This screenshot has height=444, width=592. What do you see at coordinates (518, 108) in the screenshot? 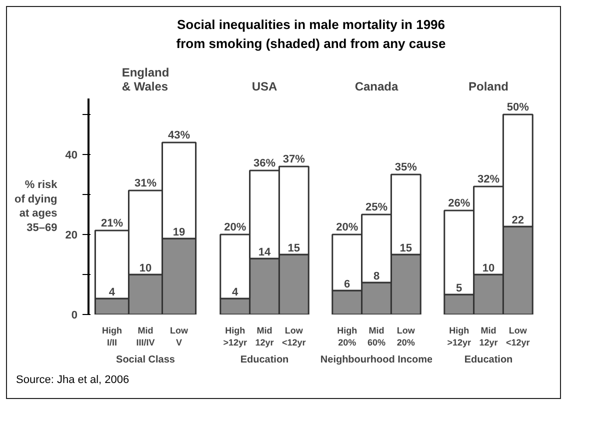
I see `total-label: 50%` at bounding box center [518, 108].